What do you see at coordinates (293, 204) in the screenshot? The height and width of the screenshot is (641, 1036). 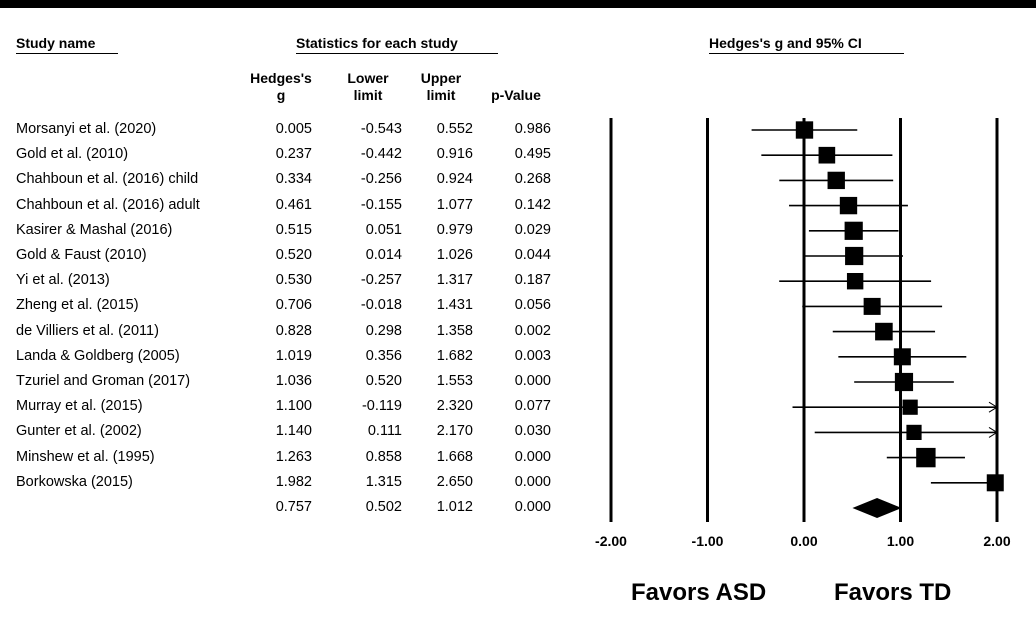 I see `hedges-g-cell: 0.461` at bounding box center [293, 204].